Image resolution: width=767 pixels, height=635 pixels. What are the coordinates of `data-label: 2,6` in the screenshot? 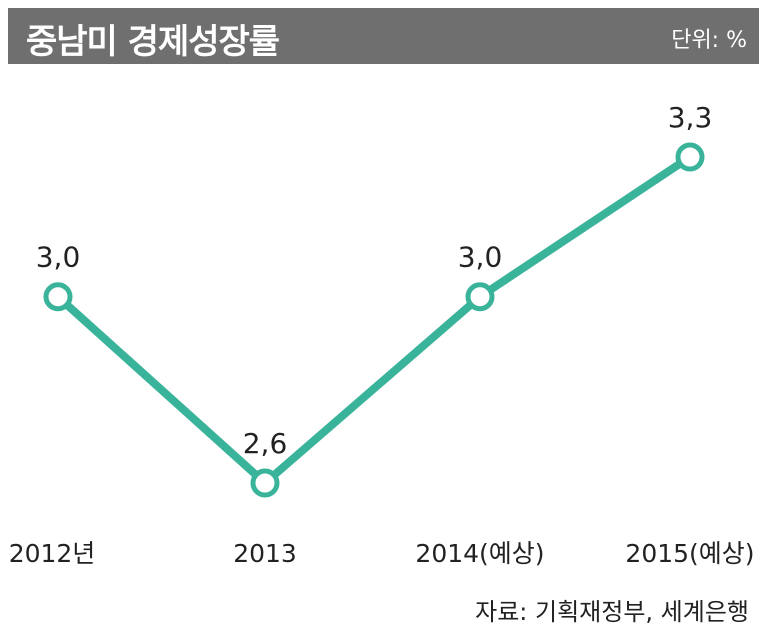 It's located at (265, 443).